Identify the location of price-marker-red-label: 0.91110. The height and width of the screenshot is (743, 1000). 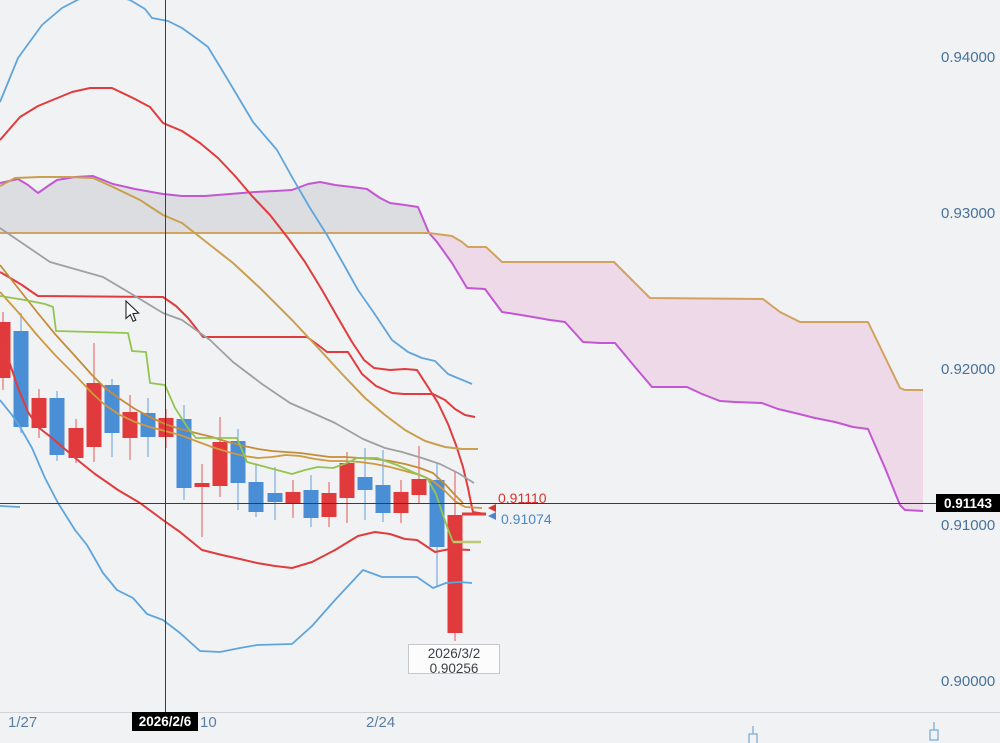
(522, 498).